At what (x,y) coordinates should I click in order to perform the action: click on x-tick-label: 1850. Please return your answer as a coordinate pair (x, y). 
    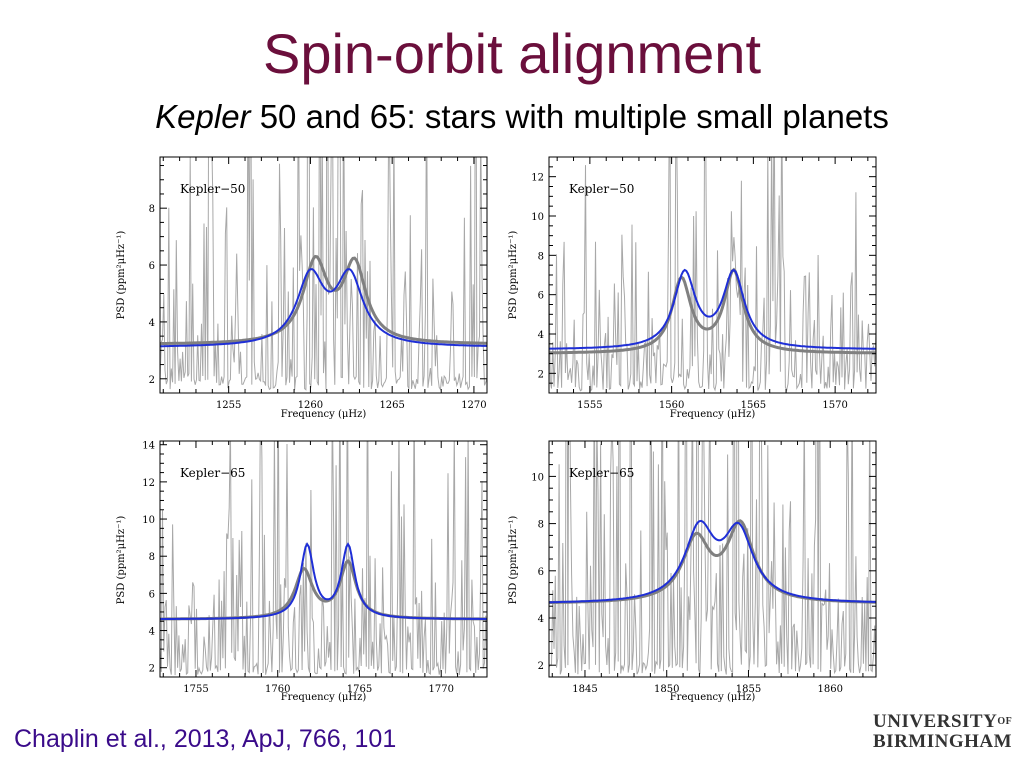
    Looking at the image, I should click on (666, 689).